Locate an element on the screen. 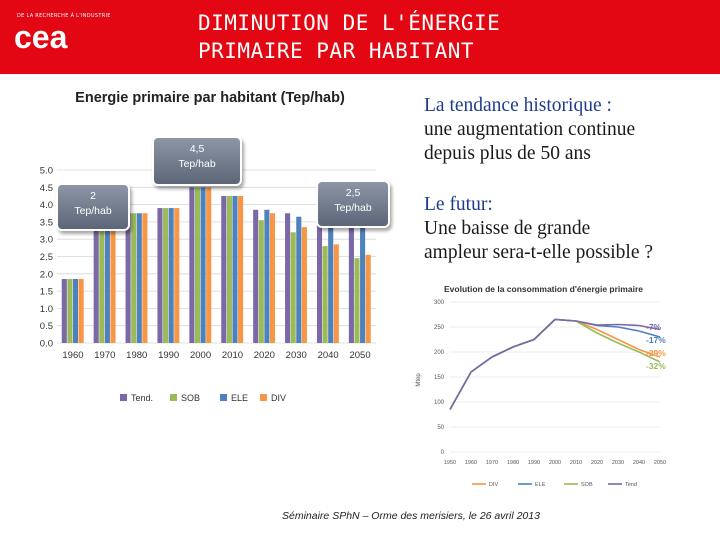 The image size is (720, 540). chart1-x-tick: 1960 is located at coordinates (72, 355).